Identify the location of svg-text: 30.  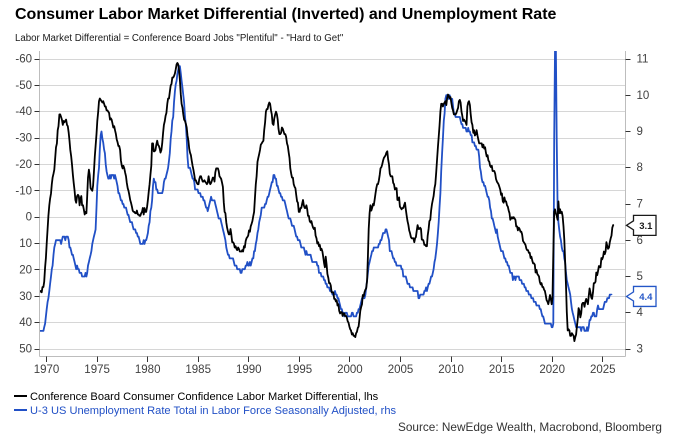
(25, 297).